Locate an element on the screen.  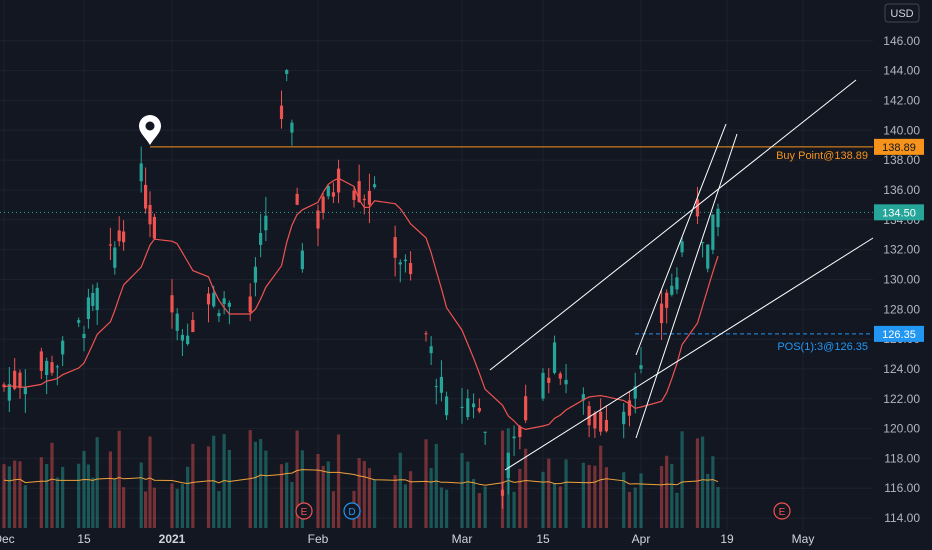
upcoming-earnings-marker: E is located at coordinates (782, 511).